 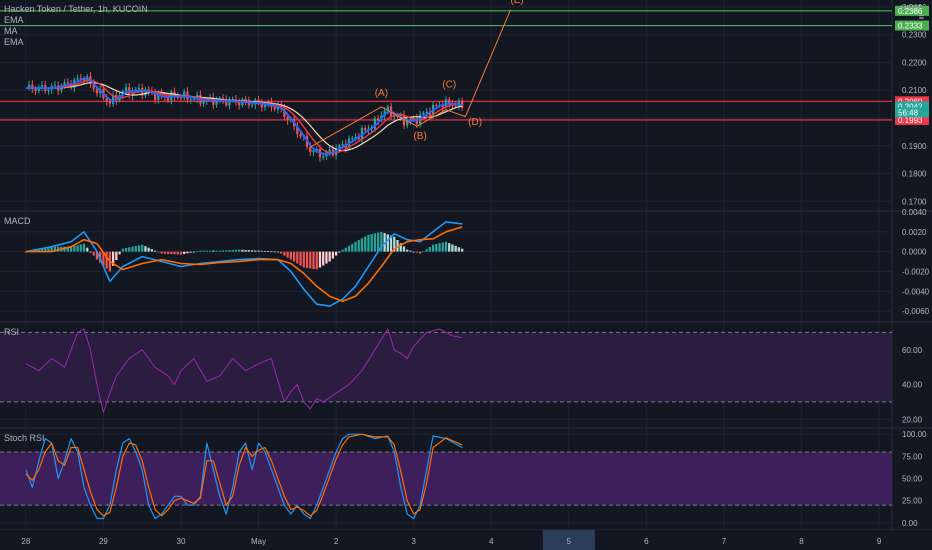 What do you see at coordinates (491, 541) in the screenshot?
I see `time-axis-label: 4` at bounding box center [491, 541].